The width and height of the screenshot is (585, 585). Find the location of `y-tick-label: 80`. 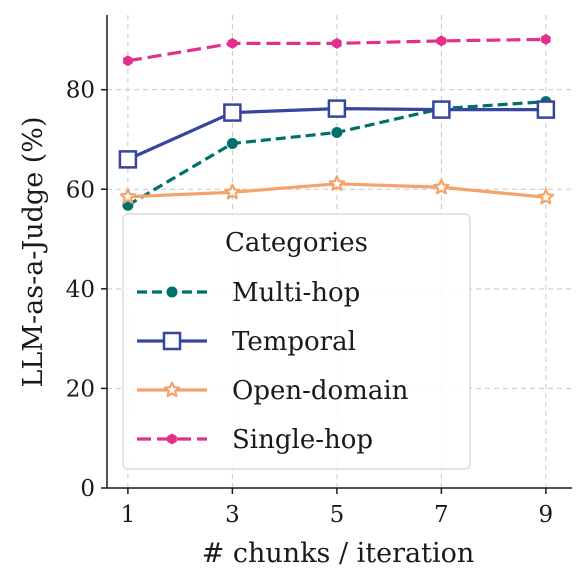

y-tick-label: 80 is located at coordinates (80, 91).